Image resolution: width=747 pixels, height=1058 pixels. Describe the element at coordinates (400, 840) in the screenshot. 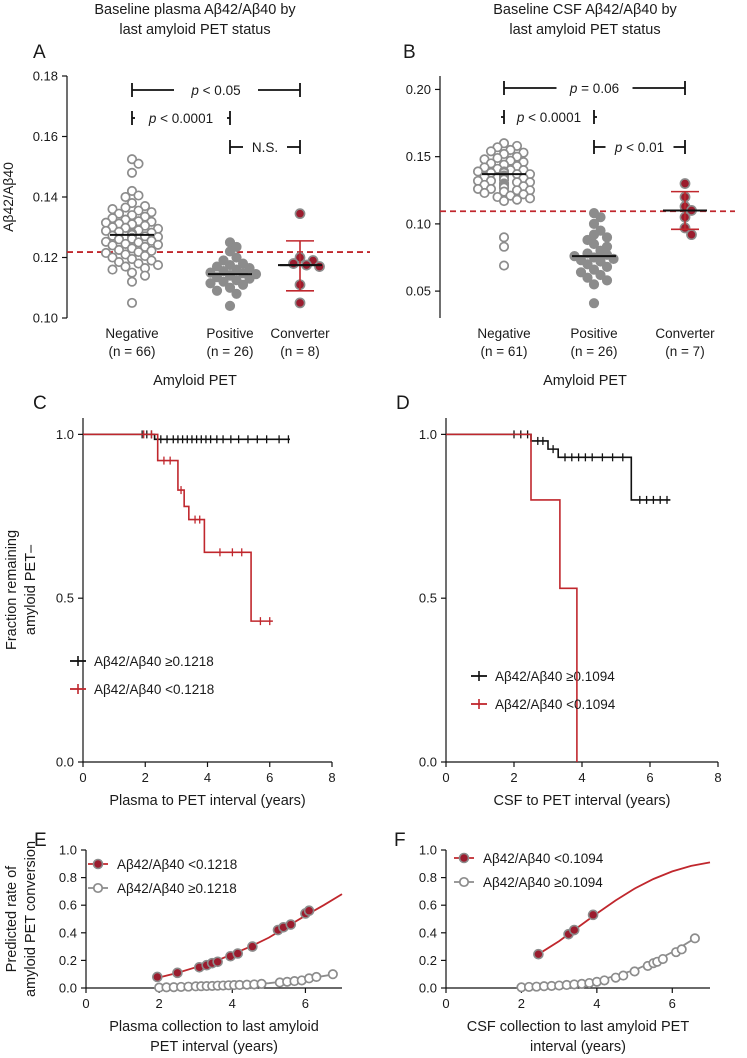

I see `panel-letter: F` at that location.